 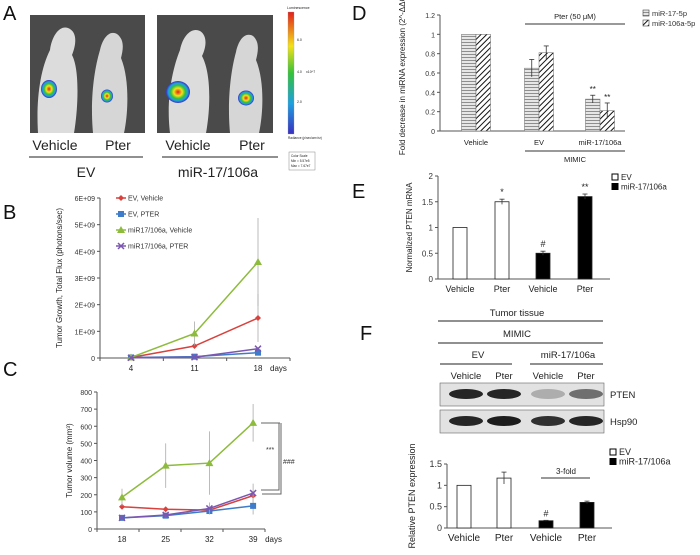 I want to click on y-tick-label: 300, so click(x=86, y=479).